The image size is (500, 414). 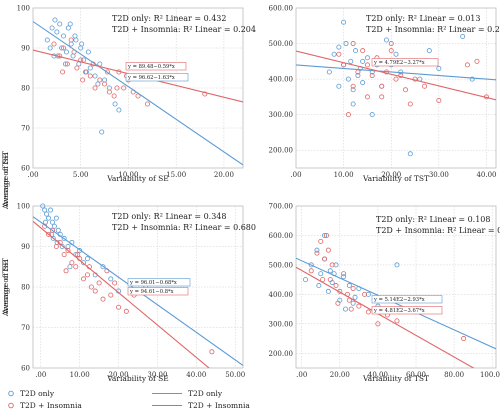 What do you see at coordinates (25, 328) in the screenshot?
I see `y-tick-label: 70` at bounding box center [25, 328].